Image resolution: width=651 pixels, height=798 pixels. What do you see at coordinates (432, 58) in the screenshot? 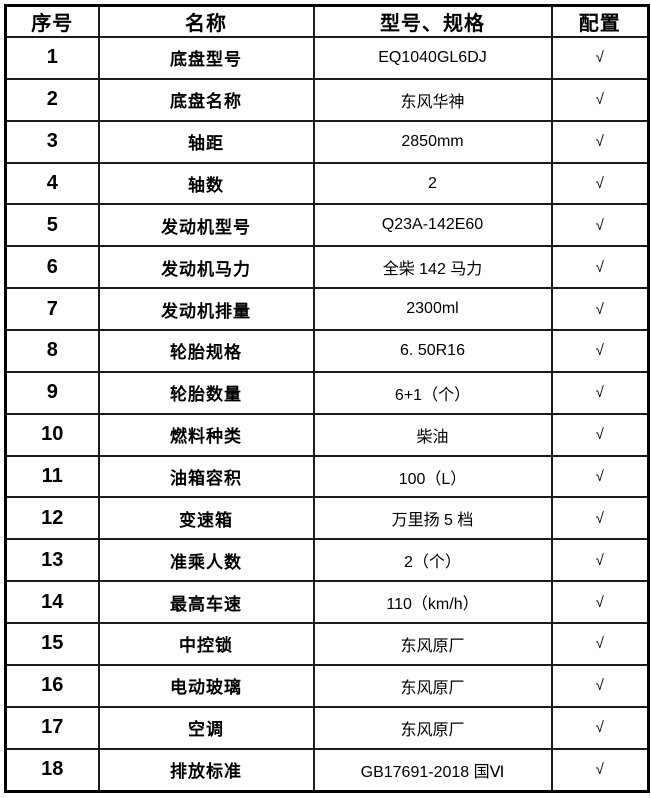
I see `item-spec: EQ1040GL6DJ` at bounding box center [432, 58].